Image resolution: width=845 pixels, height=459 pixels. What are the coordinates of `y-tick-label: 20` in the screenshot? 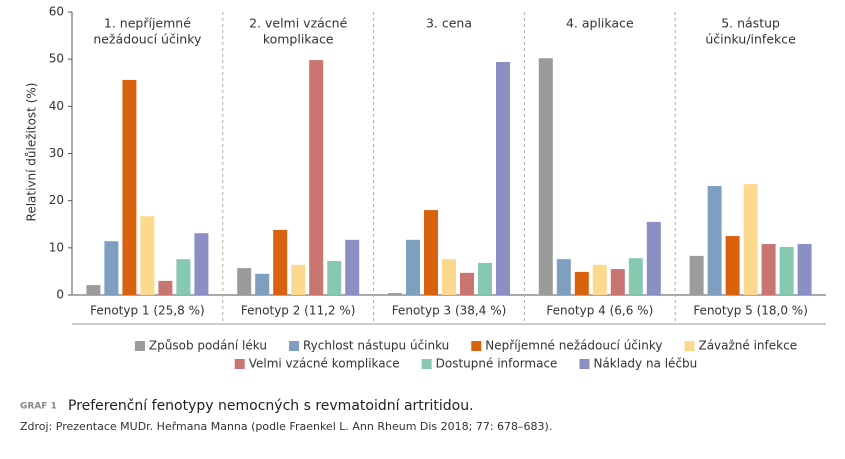 It's located at (56, 200).